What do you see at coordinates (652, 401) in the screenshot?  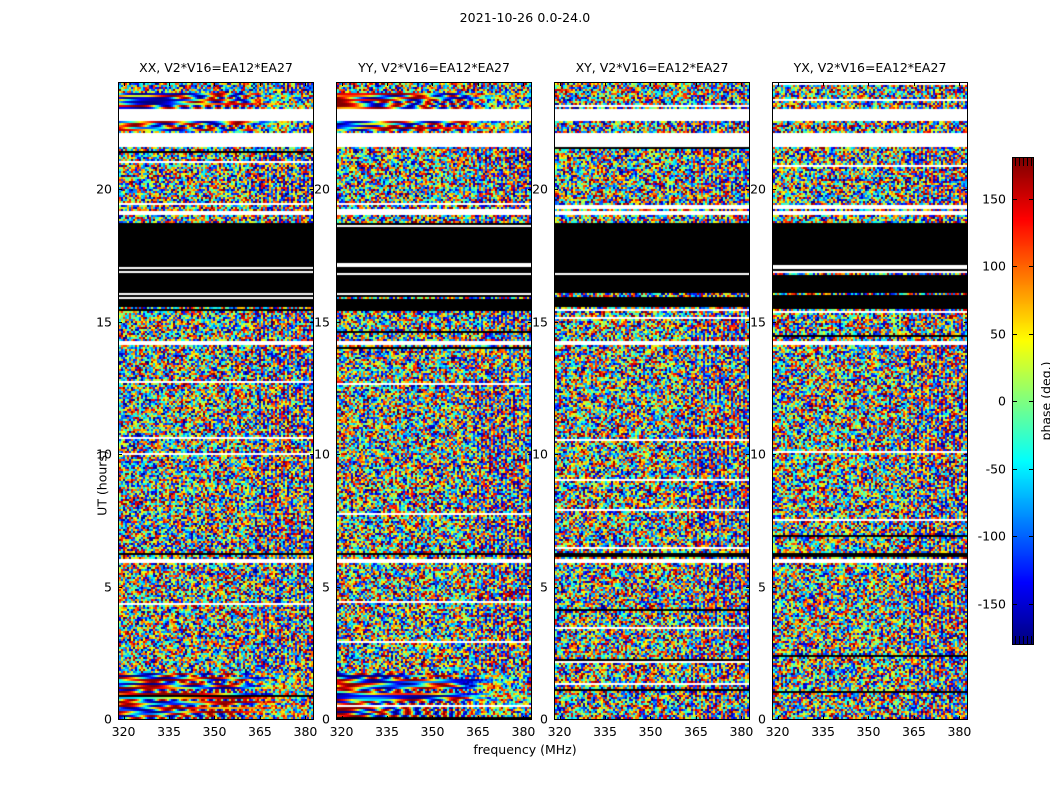 I see `panel-plot-area-xy` at bounding box center [652, 401].